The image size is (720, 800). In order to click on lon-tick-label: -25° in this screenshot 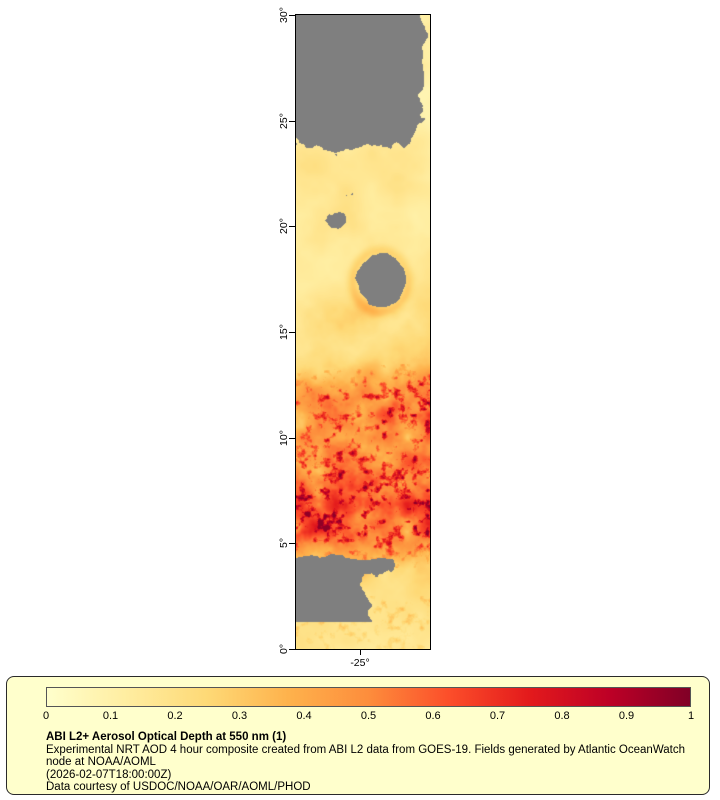, I will do `click(360, 663)`.